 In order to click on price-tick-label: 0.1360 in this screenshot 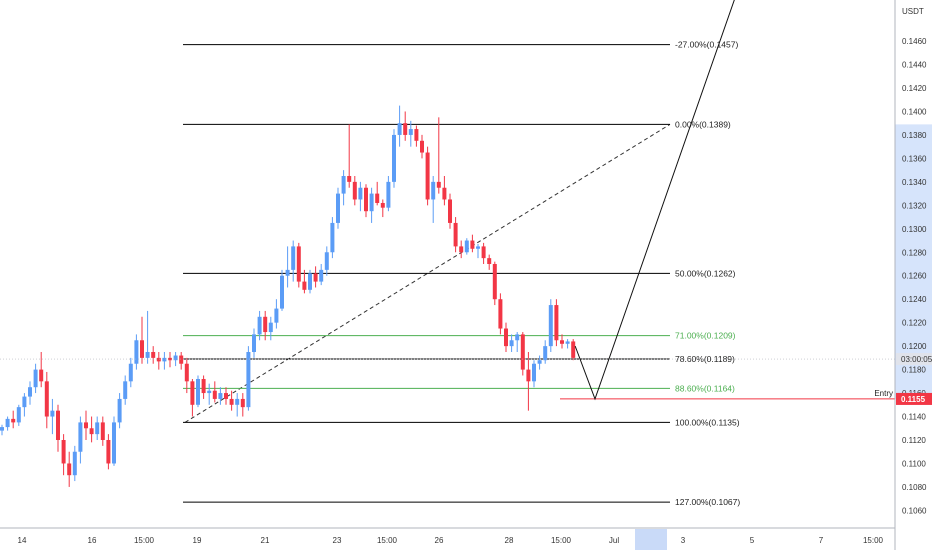, I will do `click(914, 158)`.